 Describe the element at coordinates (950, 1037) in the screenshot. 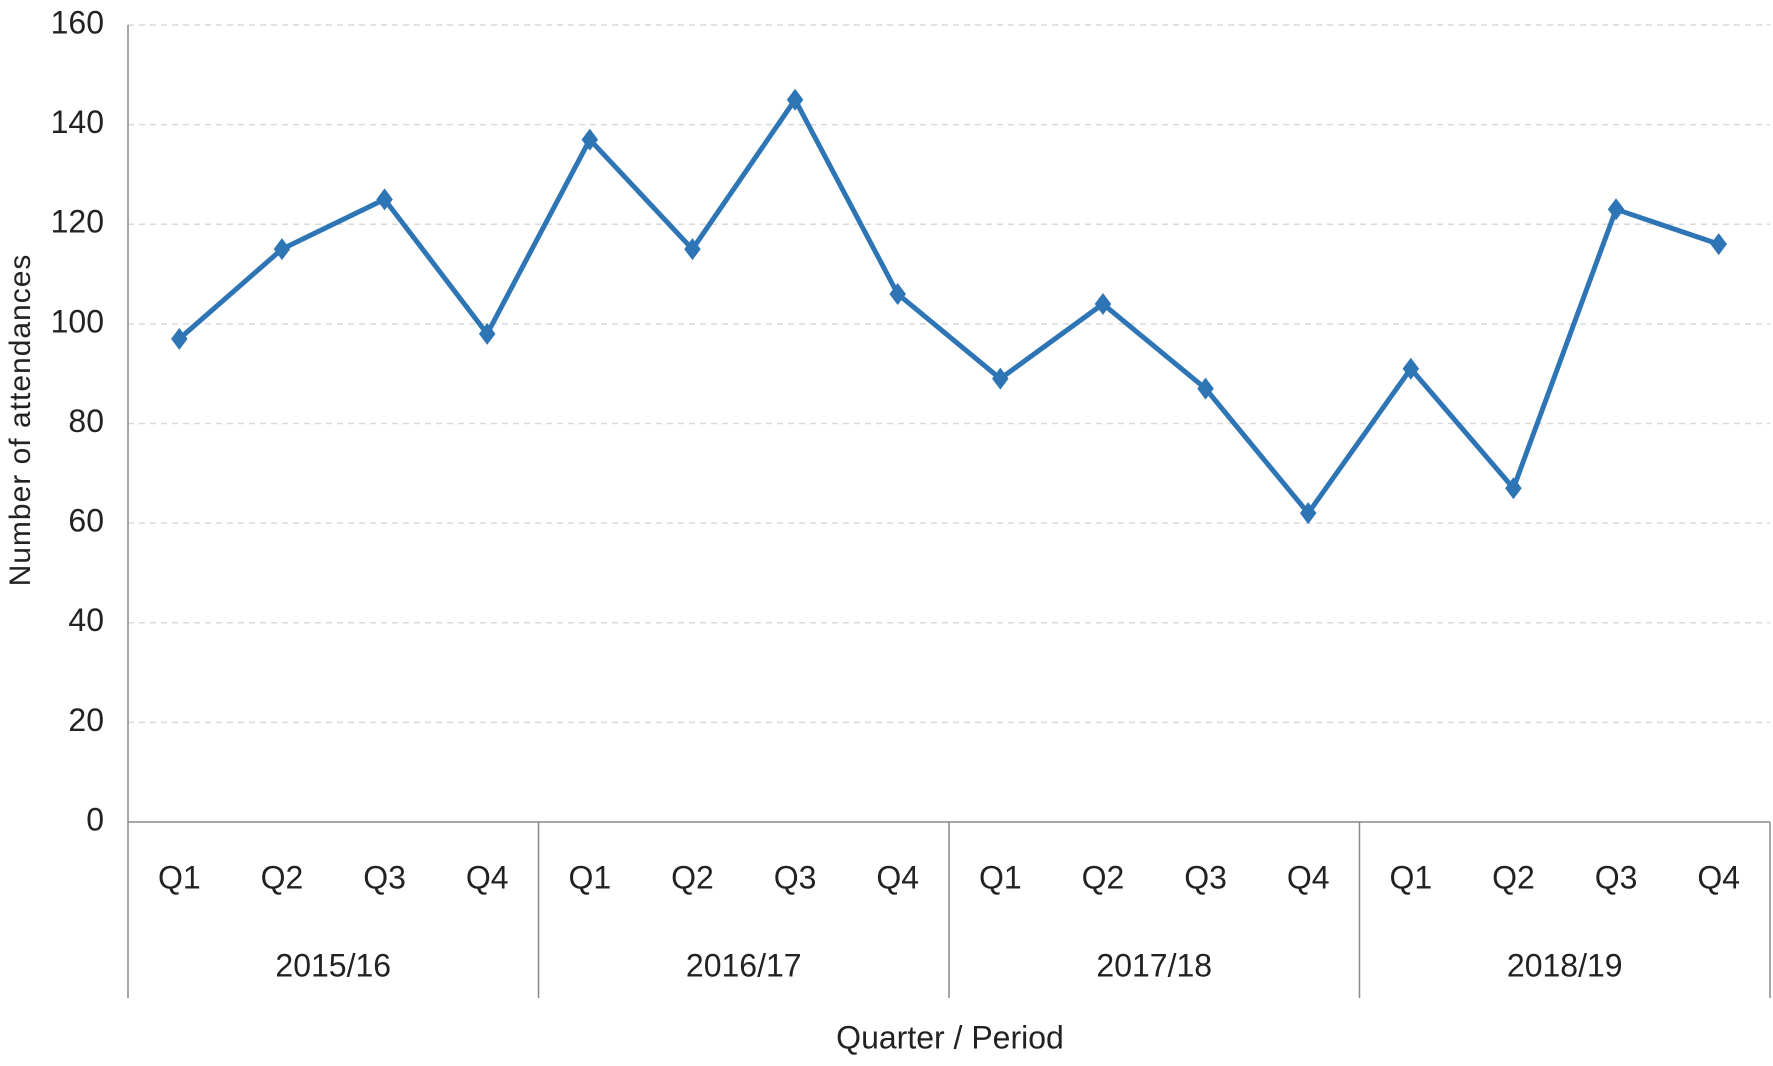

I see `x-axis-title: Quarter / Period` at that location.